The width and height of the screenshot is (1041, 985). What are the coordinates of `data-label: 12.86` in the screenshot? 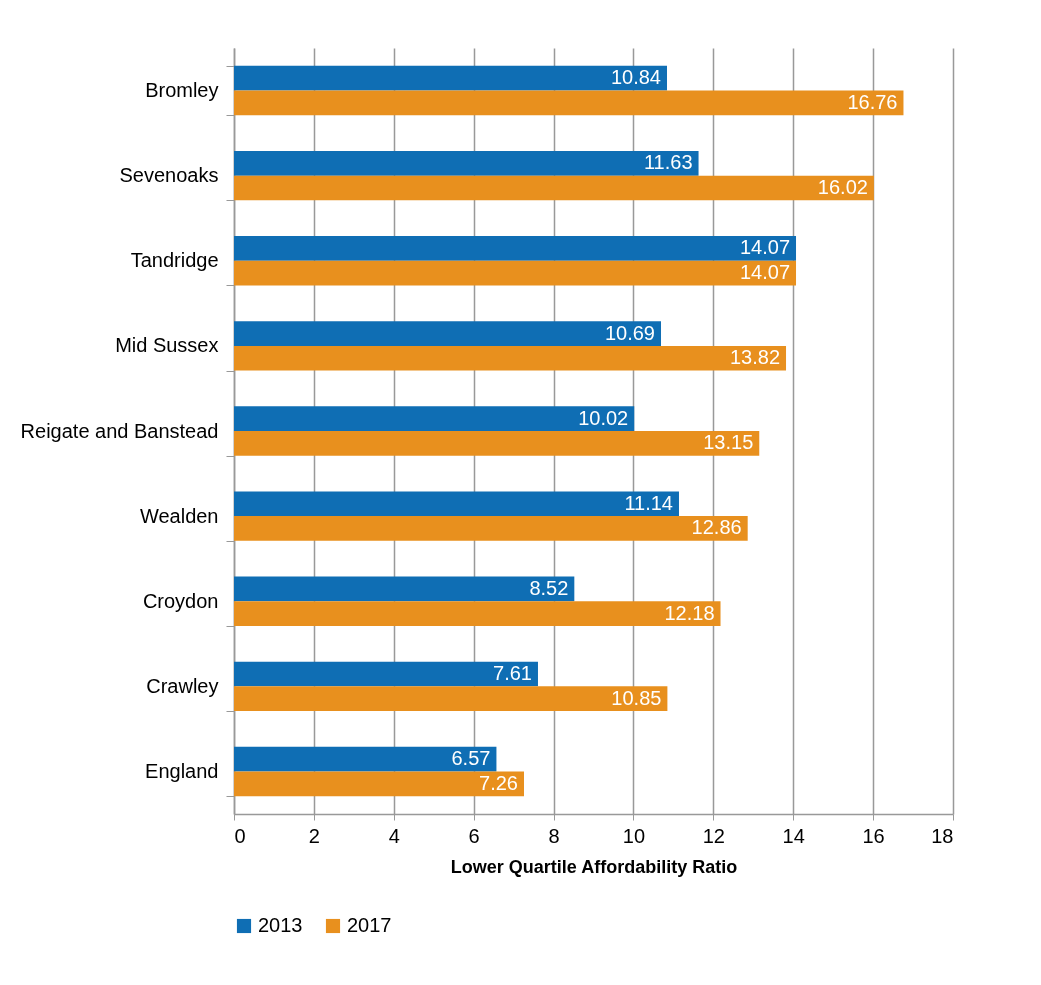 It's located at (716, 527).